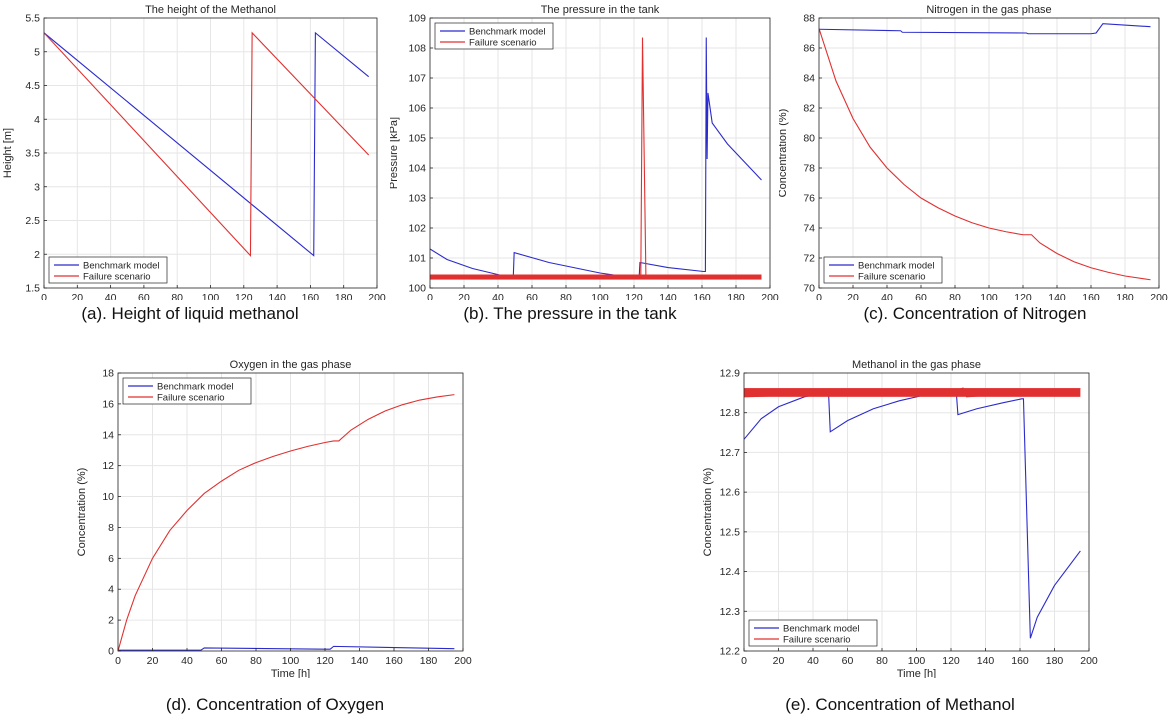  Describe the element at coordinates (417, 169) in the screenshot. I see `y-tick-label: 104` at that location.